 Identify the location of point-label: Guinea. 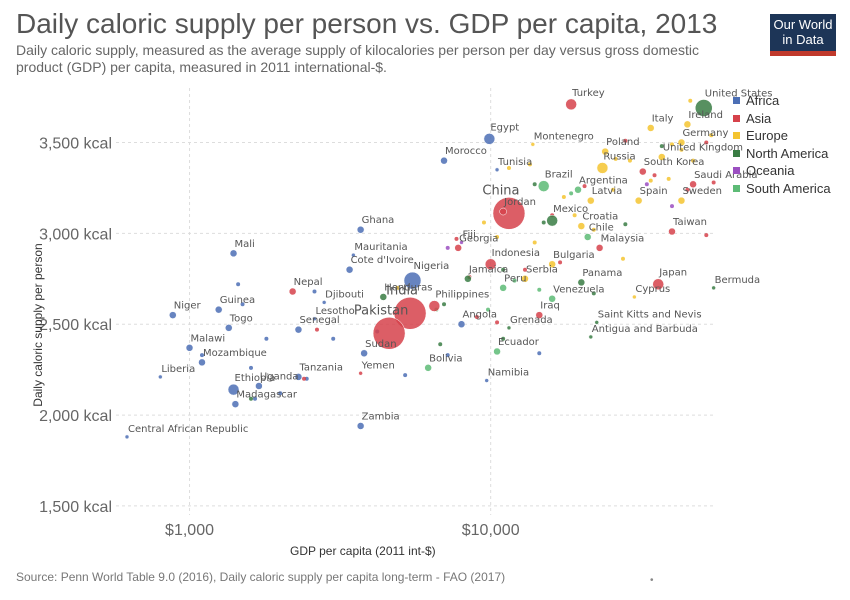
(237, 300).